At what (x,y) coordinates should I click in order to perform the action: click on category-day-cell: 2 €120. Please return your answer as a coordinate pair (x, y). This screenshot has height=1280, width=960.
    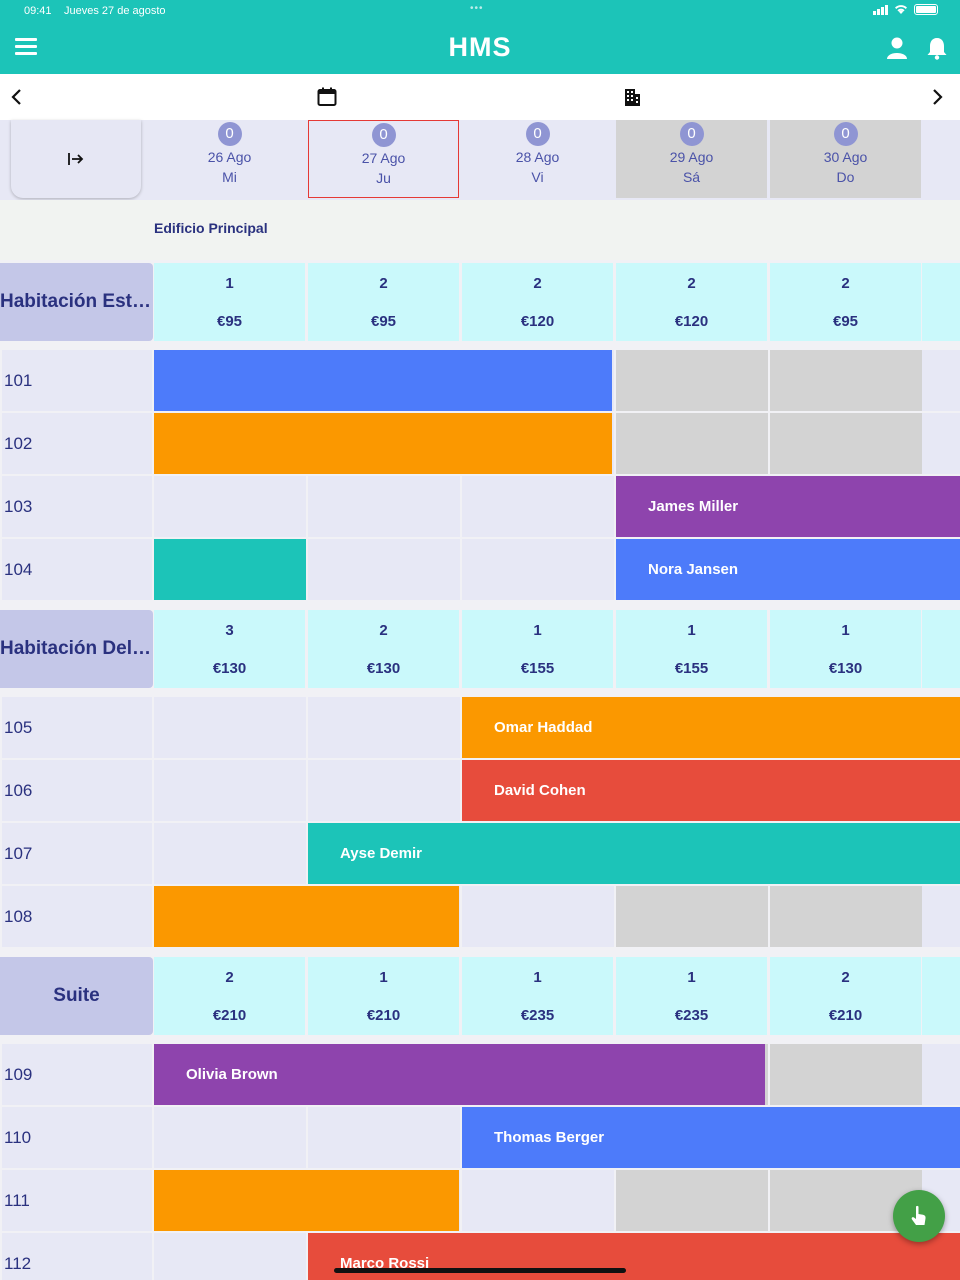
    Looking at the image, I should click on (691, 302).